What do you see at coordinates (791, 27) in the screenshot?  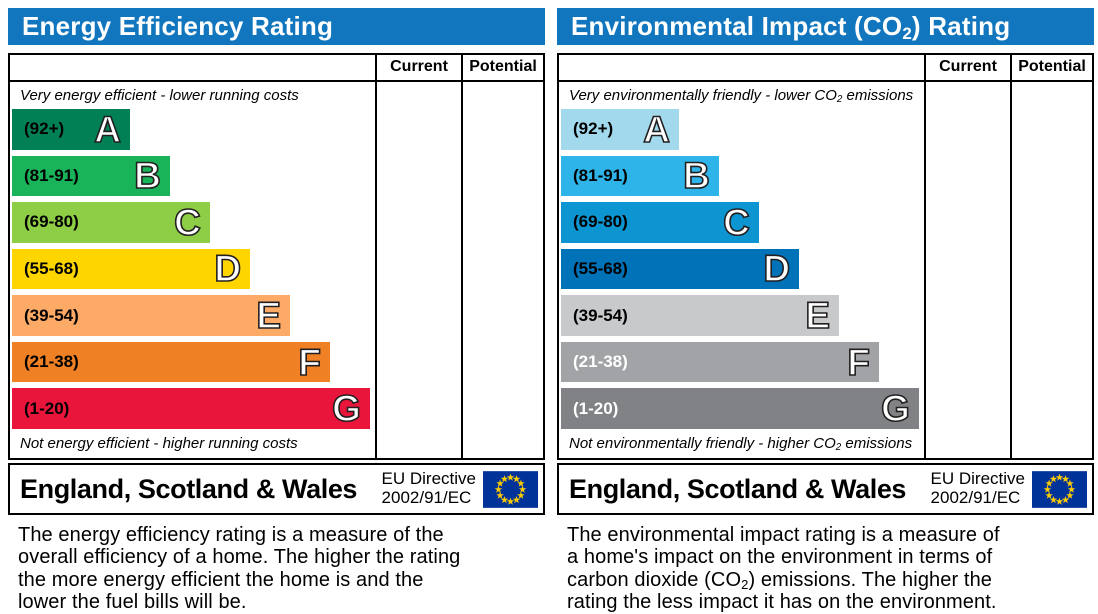 I see `title-text: Environmental Impact (CO2) Rating` at bounding box center [791, 27].